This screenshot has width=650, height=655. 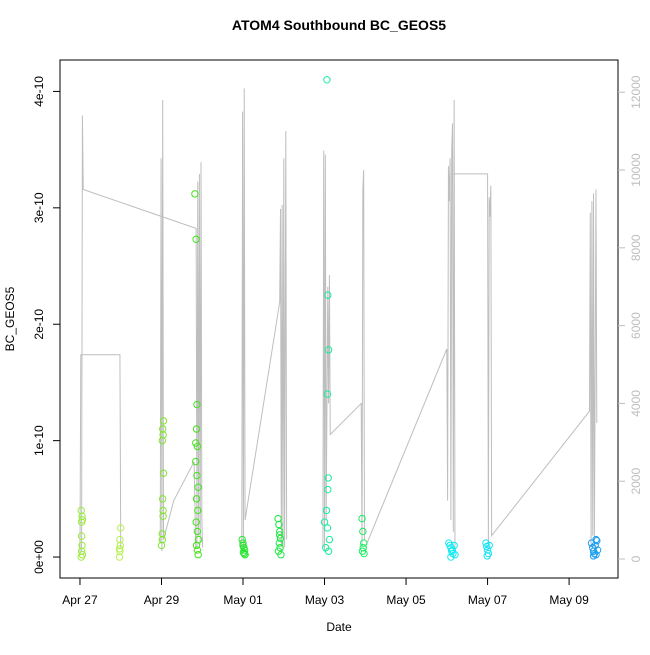 What do you see at coordinates (406, 600) in the screenshot?
I see `x-tick-label: May 05` at bounding box center [406, 600].